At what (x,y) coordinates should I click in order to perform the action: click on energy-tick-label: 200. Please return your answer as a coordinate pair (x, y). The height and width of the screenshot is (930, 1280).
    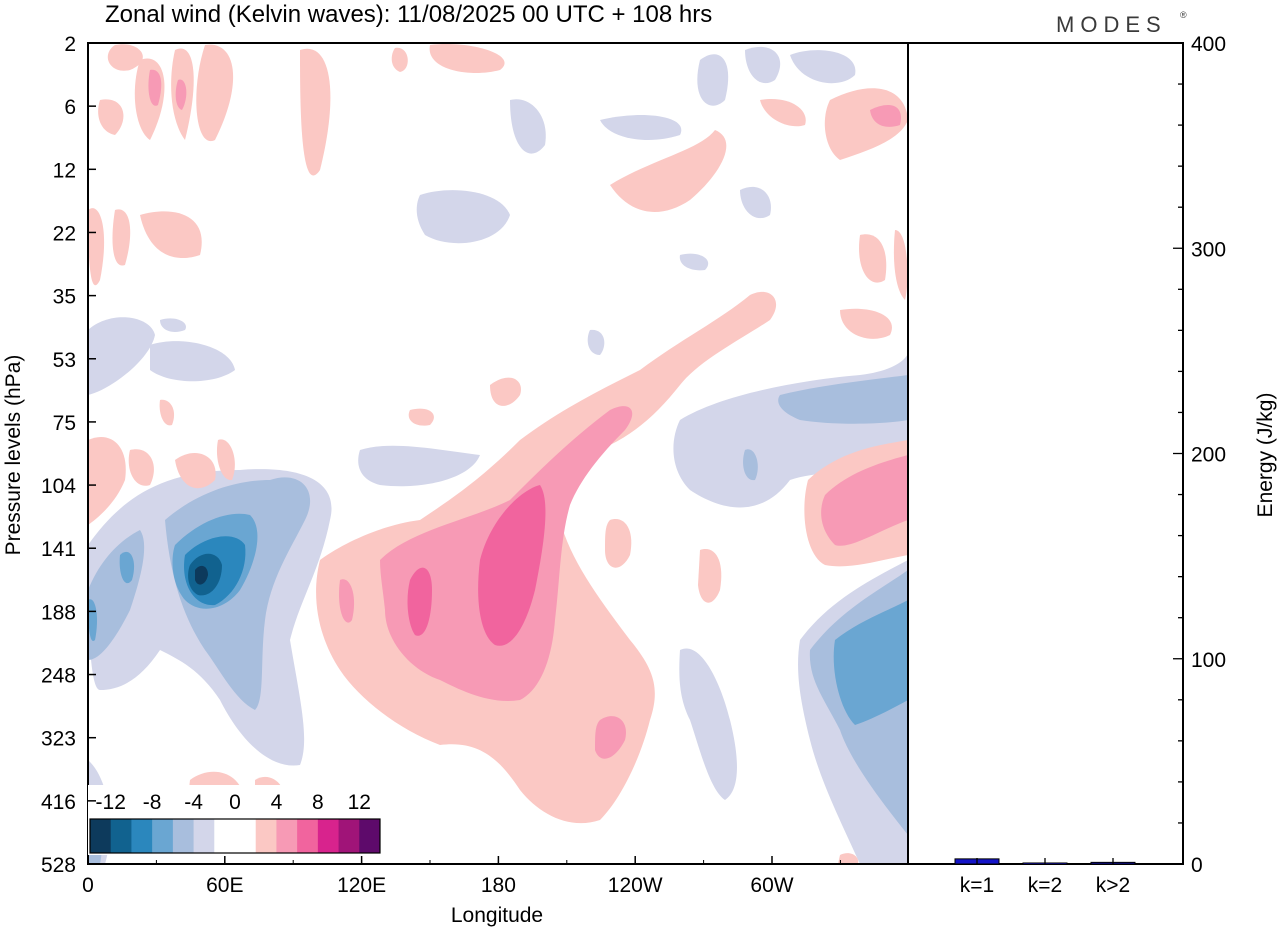
    Looking at the image, I should click on (1208, 455).